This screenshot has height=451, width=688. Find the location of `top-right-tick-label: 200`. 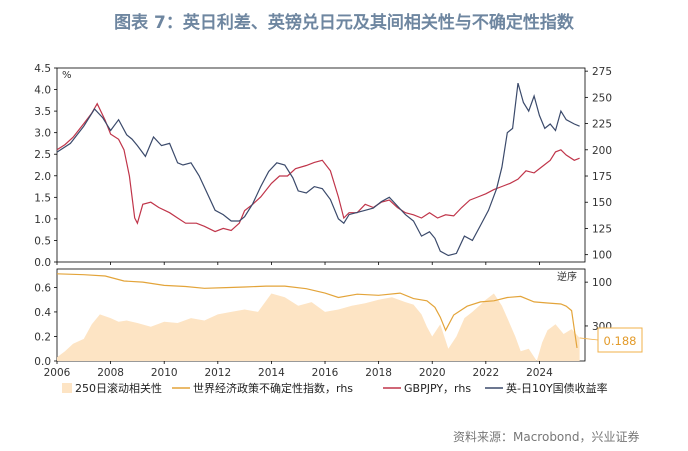

top-right-tick-label: 200 is located at coordinates (602, 151).